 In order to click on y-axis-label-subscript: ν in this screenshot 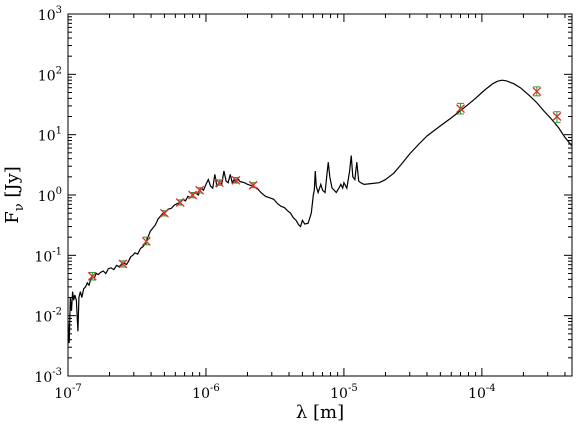, I will do `click(19, 207)`.